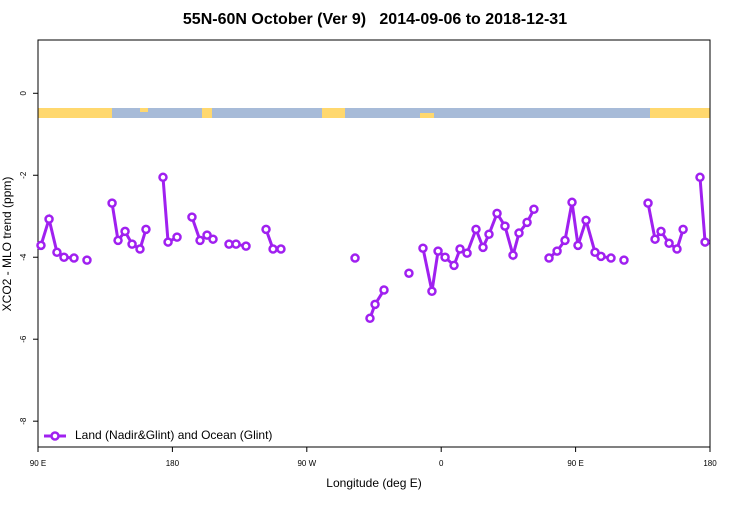  I want to click on legend-label: Land (Nadir&Glint) and Ocean (Glint), so click(173, 435).